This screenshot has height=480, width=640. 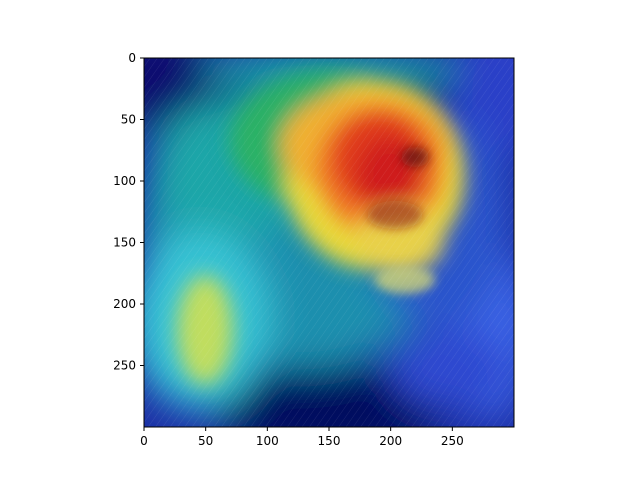 I want to click on y-tick-label: 0, so click(x=132, y=58).